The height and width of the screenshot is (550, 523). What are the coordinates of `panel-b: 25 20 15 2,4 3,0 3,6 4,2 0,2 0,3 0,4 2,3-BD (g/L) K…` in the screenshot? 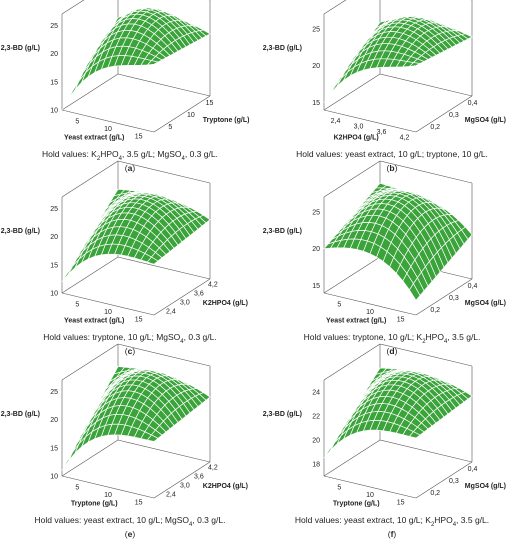 It's located at (384, 86).